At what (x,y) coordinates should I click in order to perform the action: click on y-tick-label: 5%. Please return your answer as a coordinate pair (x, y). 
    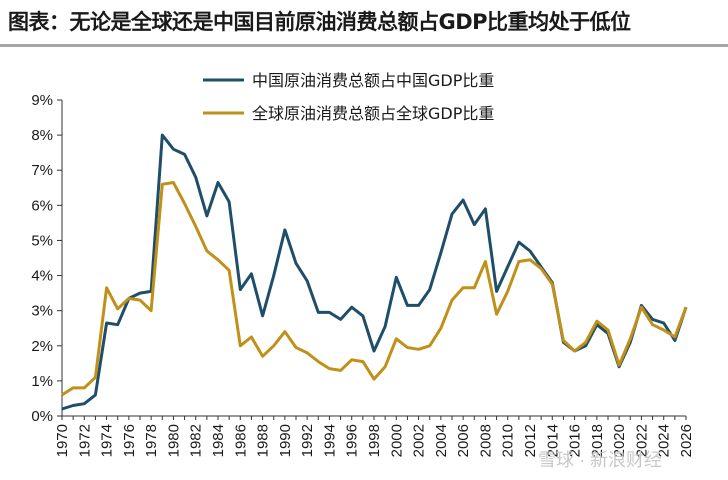
    Looking at the image, I should click on (42, 240).